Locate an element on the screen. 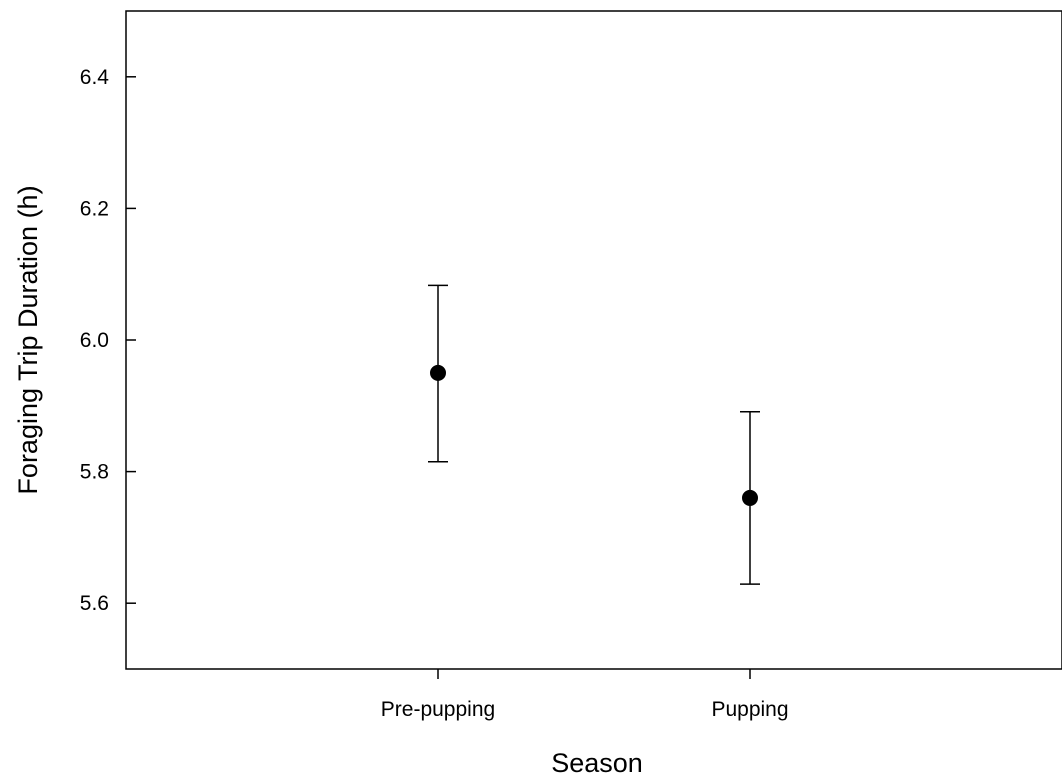  y-tick-label: 6.2 is located at coordinates (94, 208).